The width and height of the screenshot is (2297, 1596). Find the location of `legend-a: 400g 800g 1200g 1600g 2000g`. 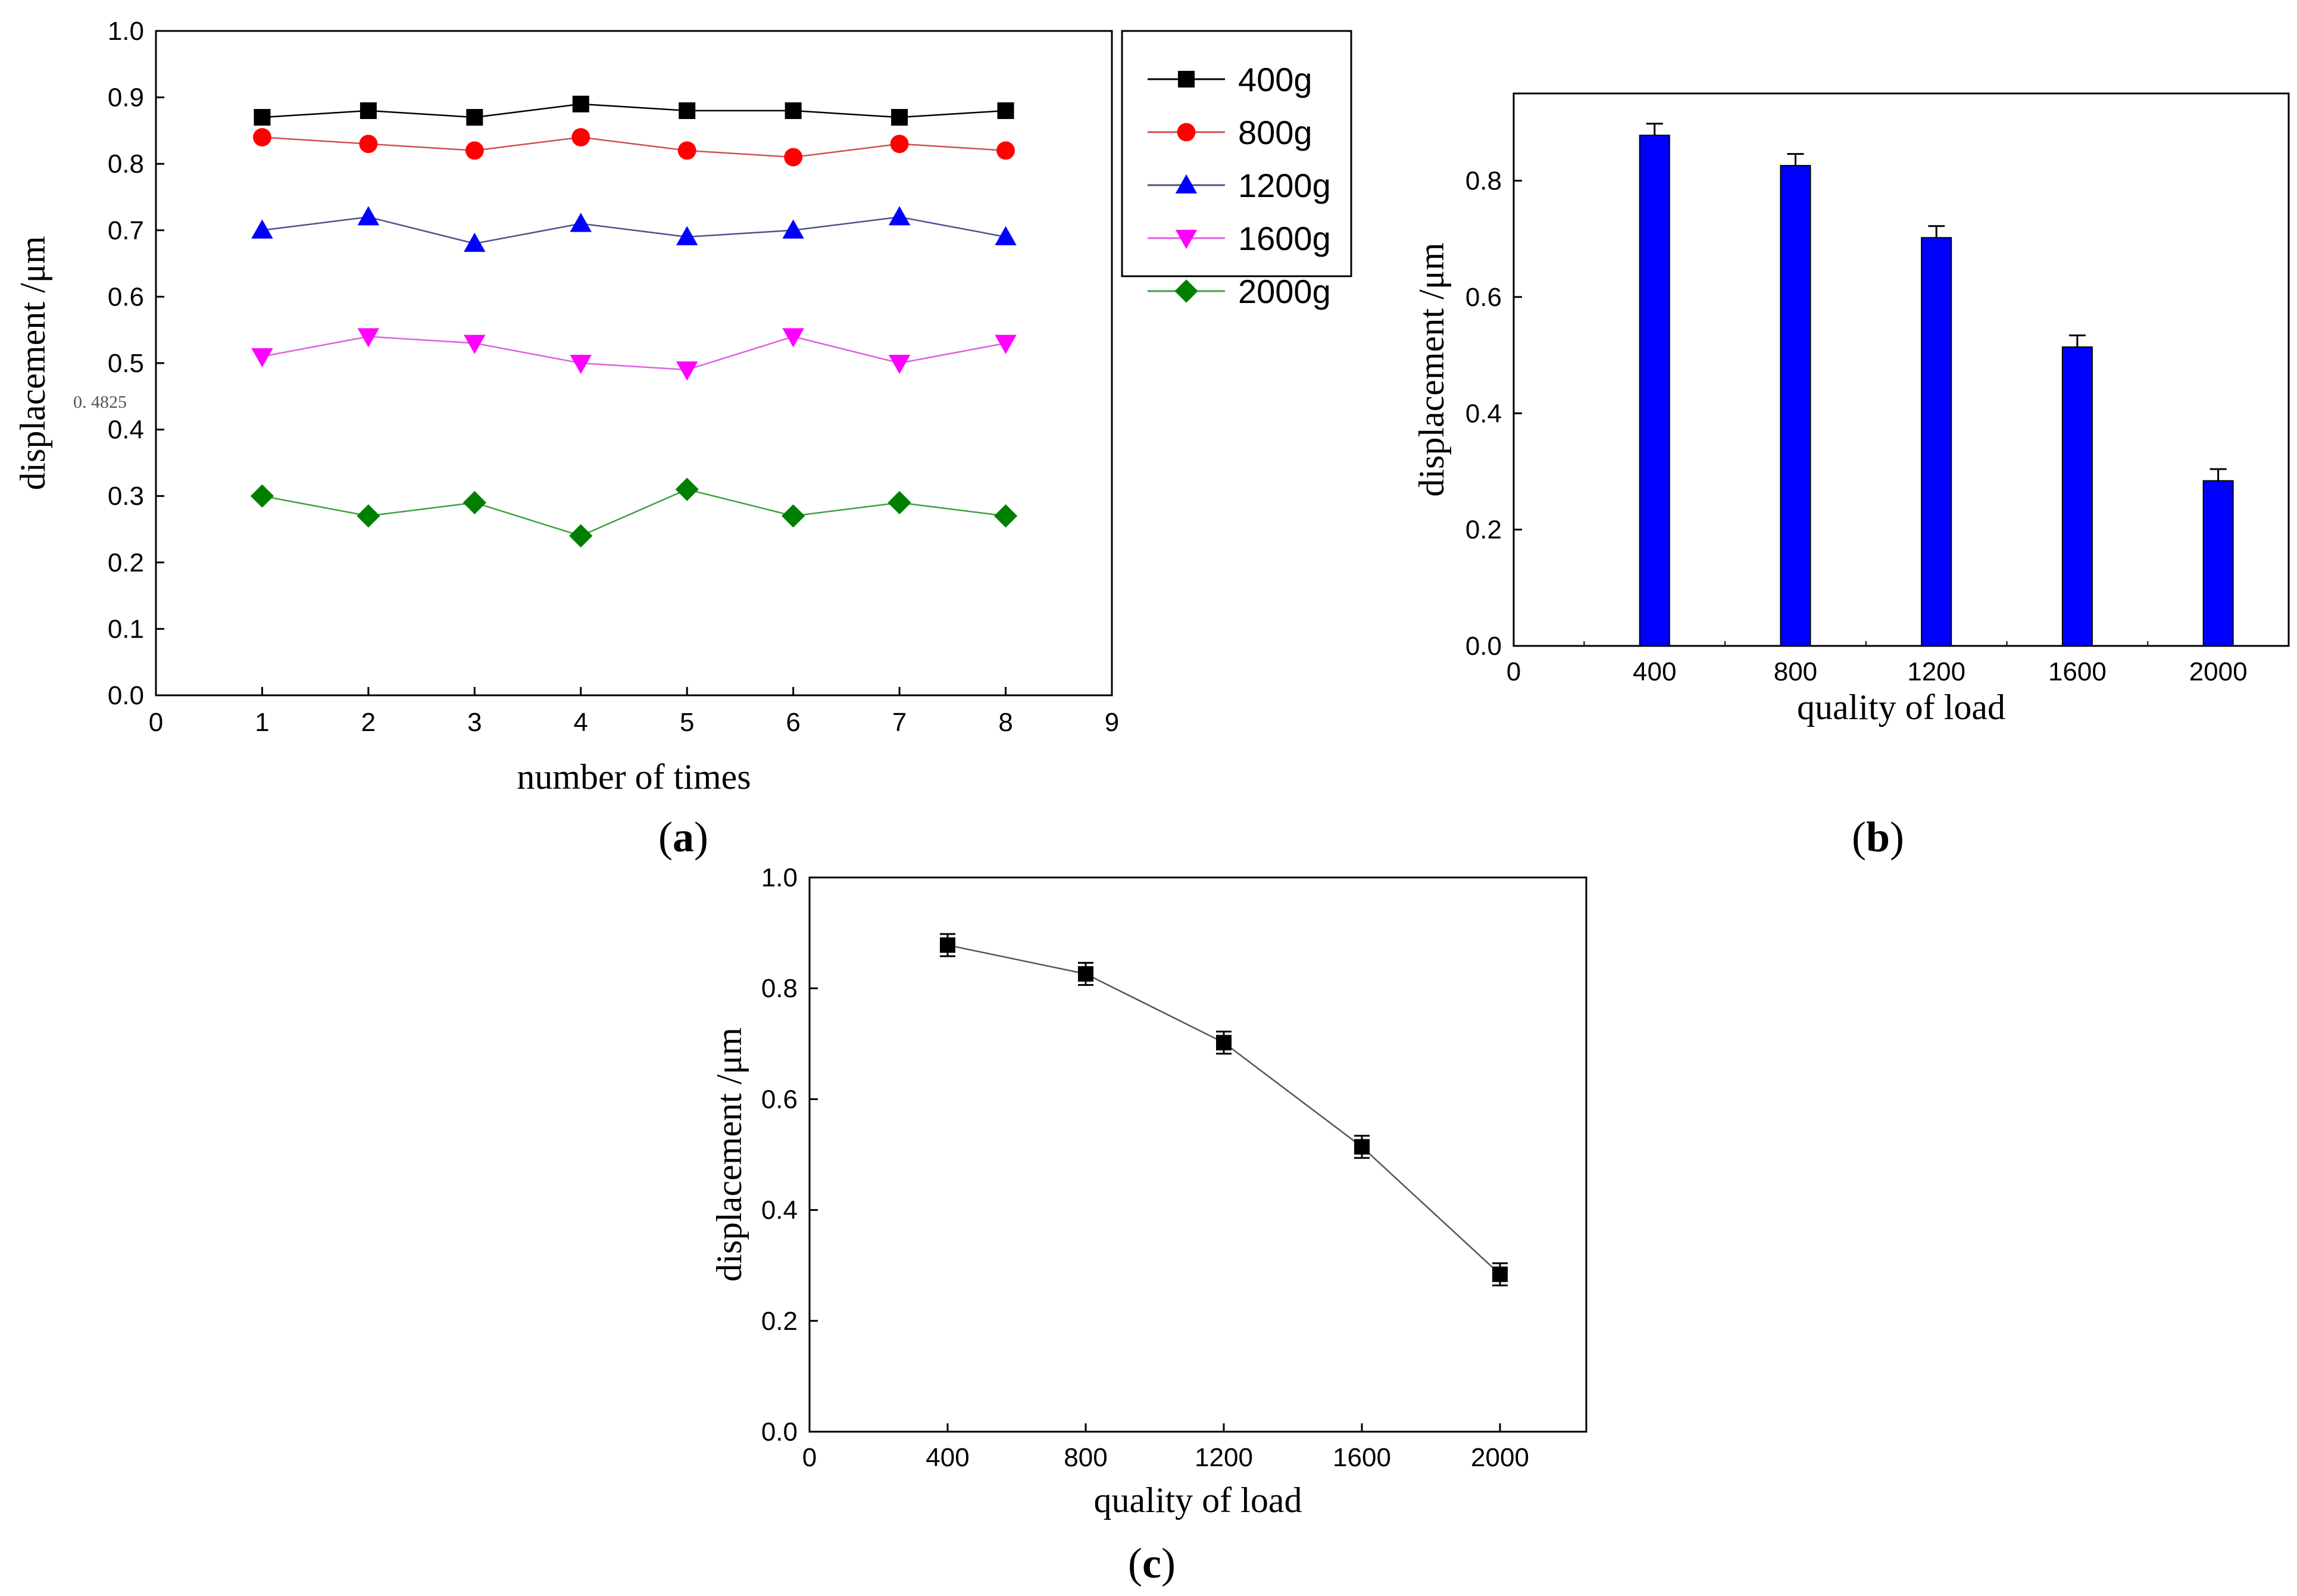

legend-a: 400g 800g 1200g 1600g 2000g is located at coordinates (1236, 170).